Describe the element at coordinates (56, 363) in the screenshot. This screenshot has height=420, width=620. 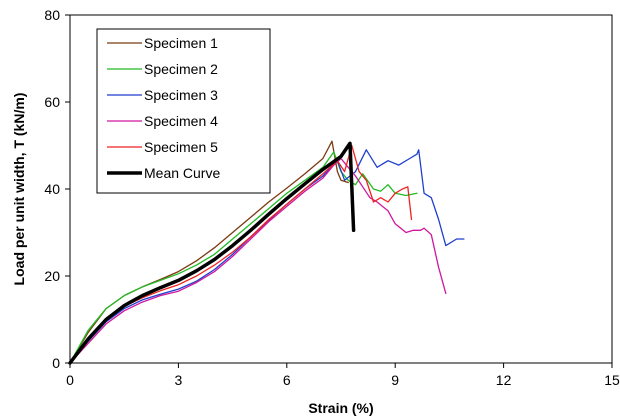
I see `y-tick-label: 0` at that location.